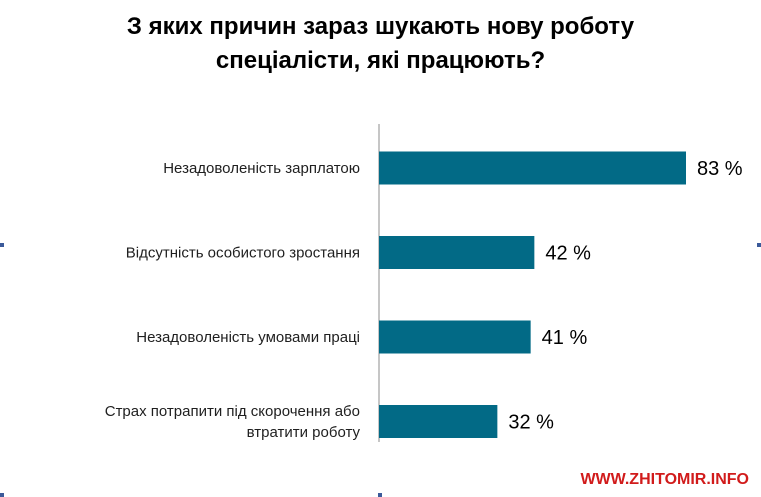 This screenshot has width=761, height=497. I want to click on category-label-3: Незадоволеність умовами праці, so click(248, 337).